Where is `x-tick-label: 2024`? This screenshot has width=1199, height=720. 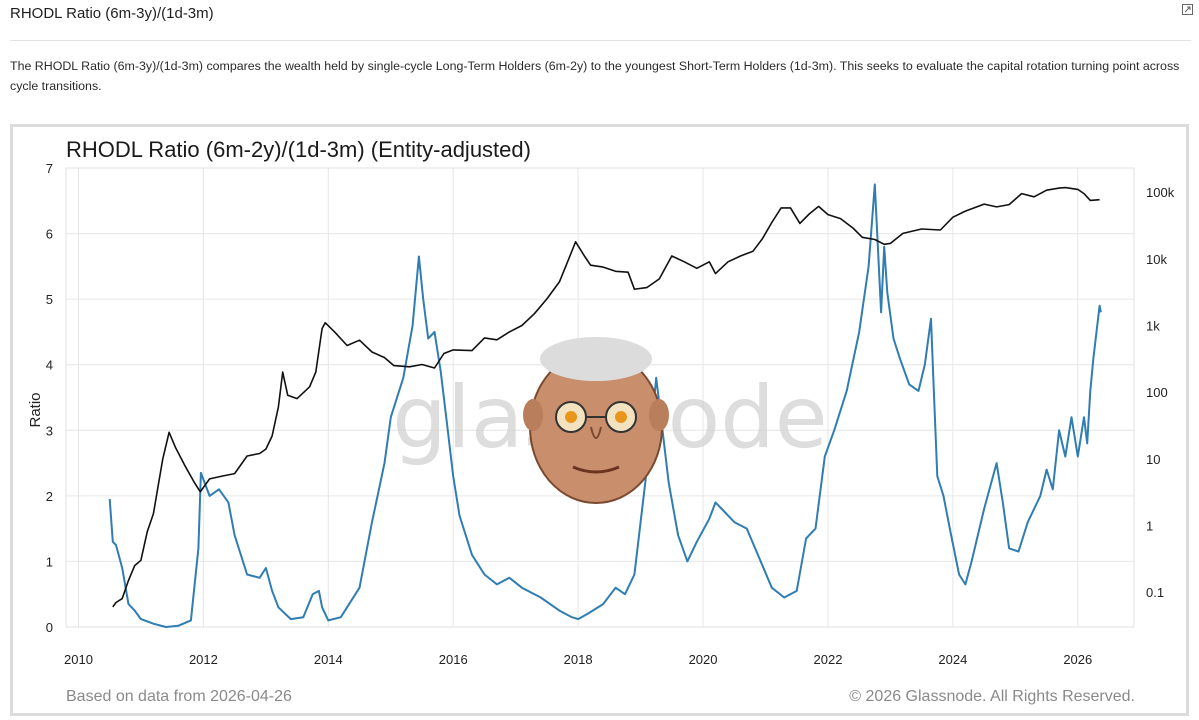
x-tick-label: 2024 is located at coordinates (952, 659).